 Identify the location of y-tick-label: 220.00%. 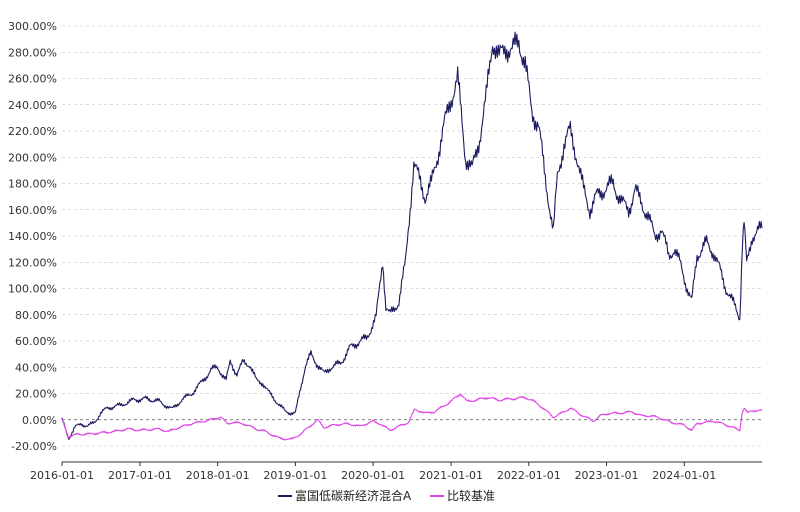
(32, 131).